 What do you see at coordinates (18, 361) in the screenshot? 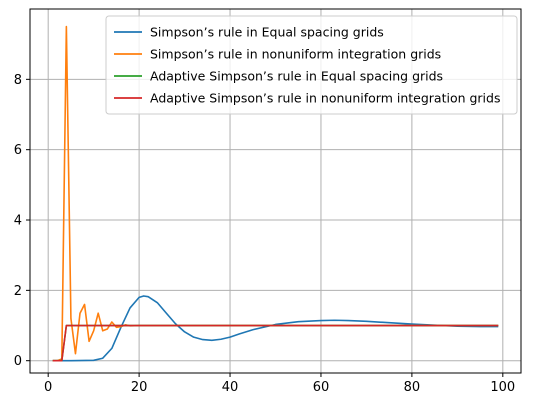
I see `y-tick-label: 0` at bounding box center [18, 361].